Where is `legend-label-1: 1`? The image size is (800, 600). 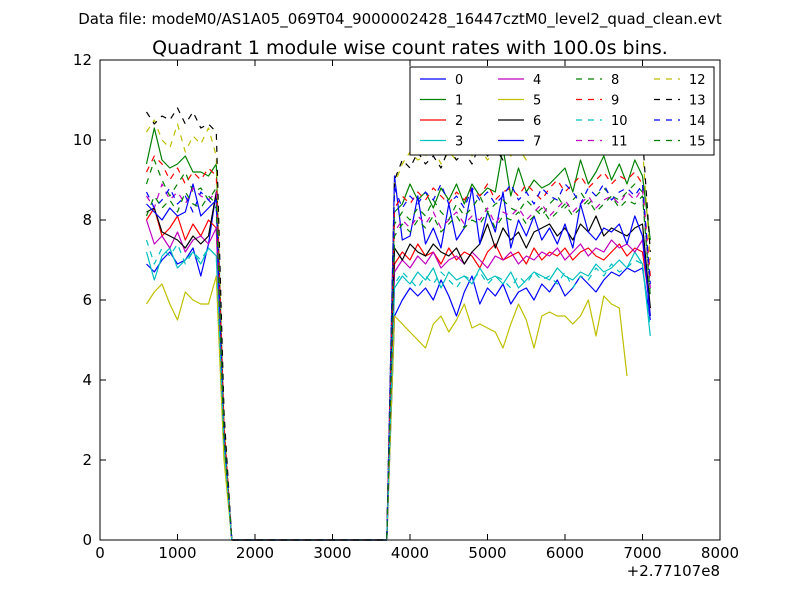
legend-label-1: 1 is located at coordinates (459, 101).